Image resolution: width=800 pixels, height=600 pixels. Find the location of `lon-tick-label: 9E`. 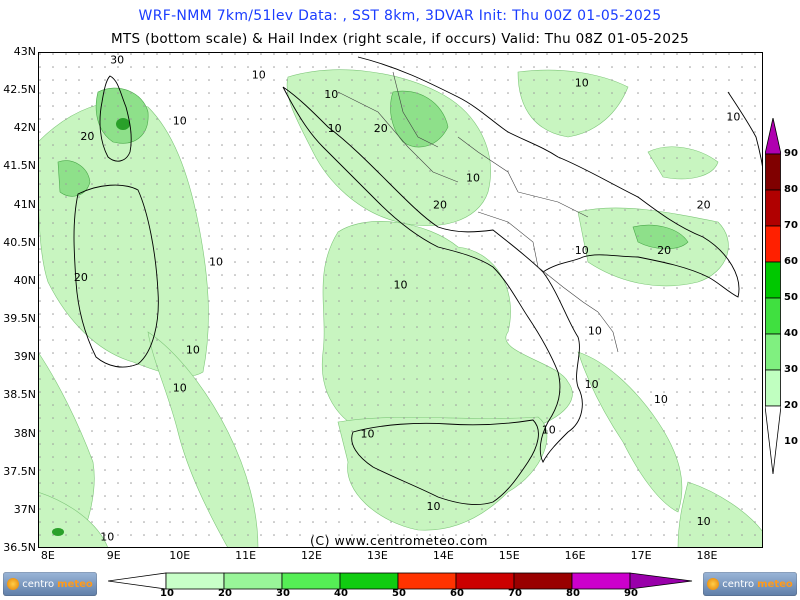

lon-tick-label: 9E is located at coordinates (113, 555).